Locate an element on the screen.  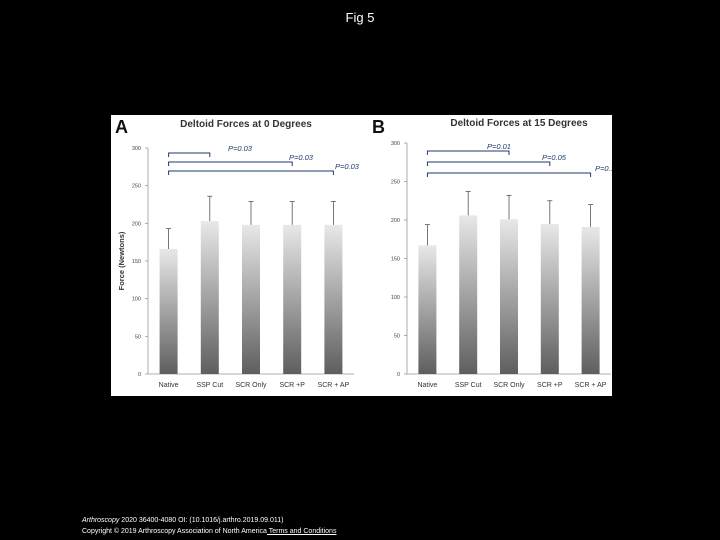
y-tick-label-0: 300 is located at coordinates (136, 149).